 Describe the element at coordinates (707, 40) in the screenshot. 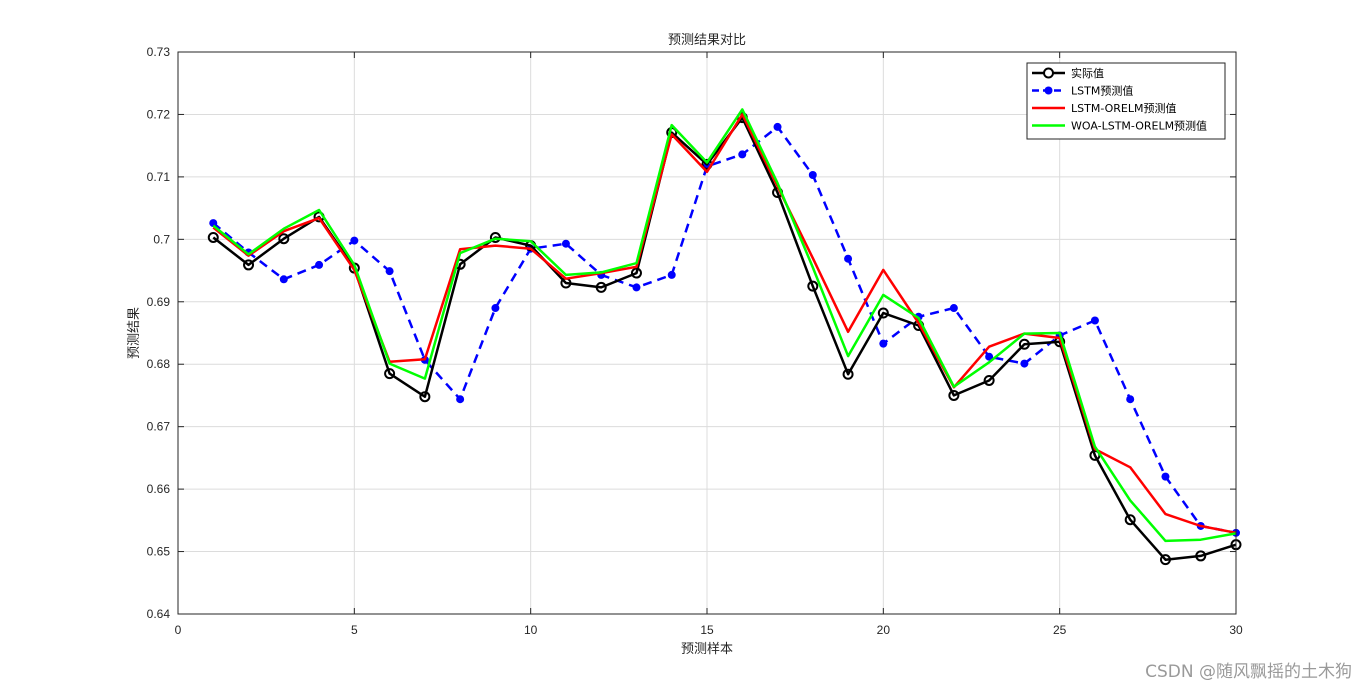

I see `chart-title: 预测结果对比` at that location.